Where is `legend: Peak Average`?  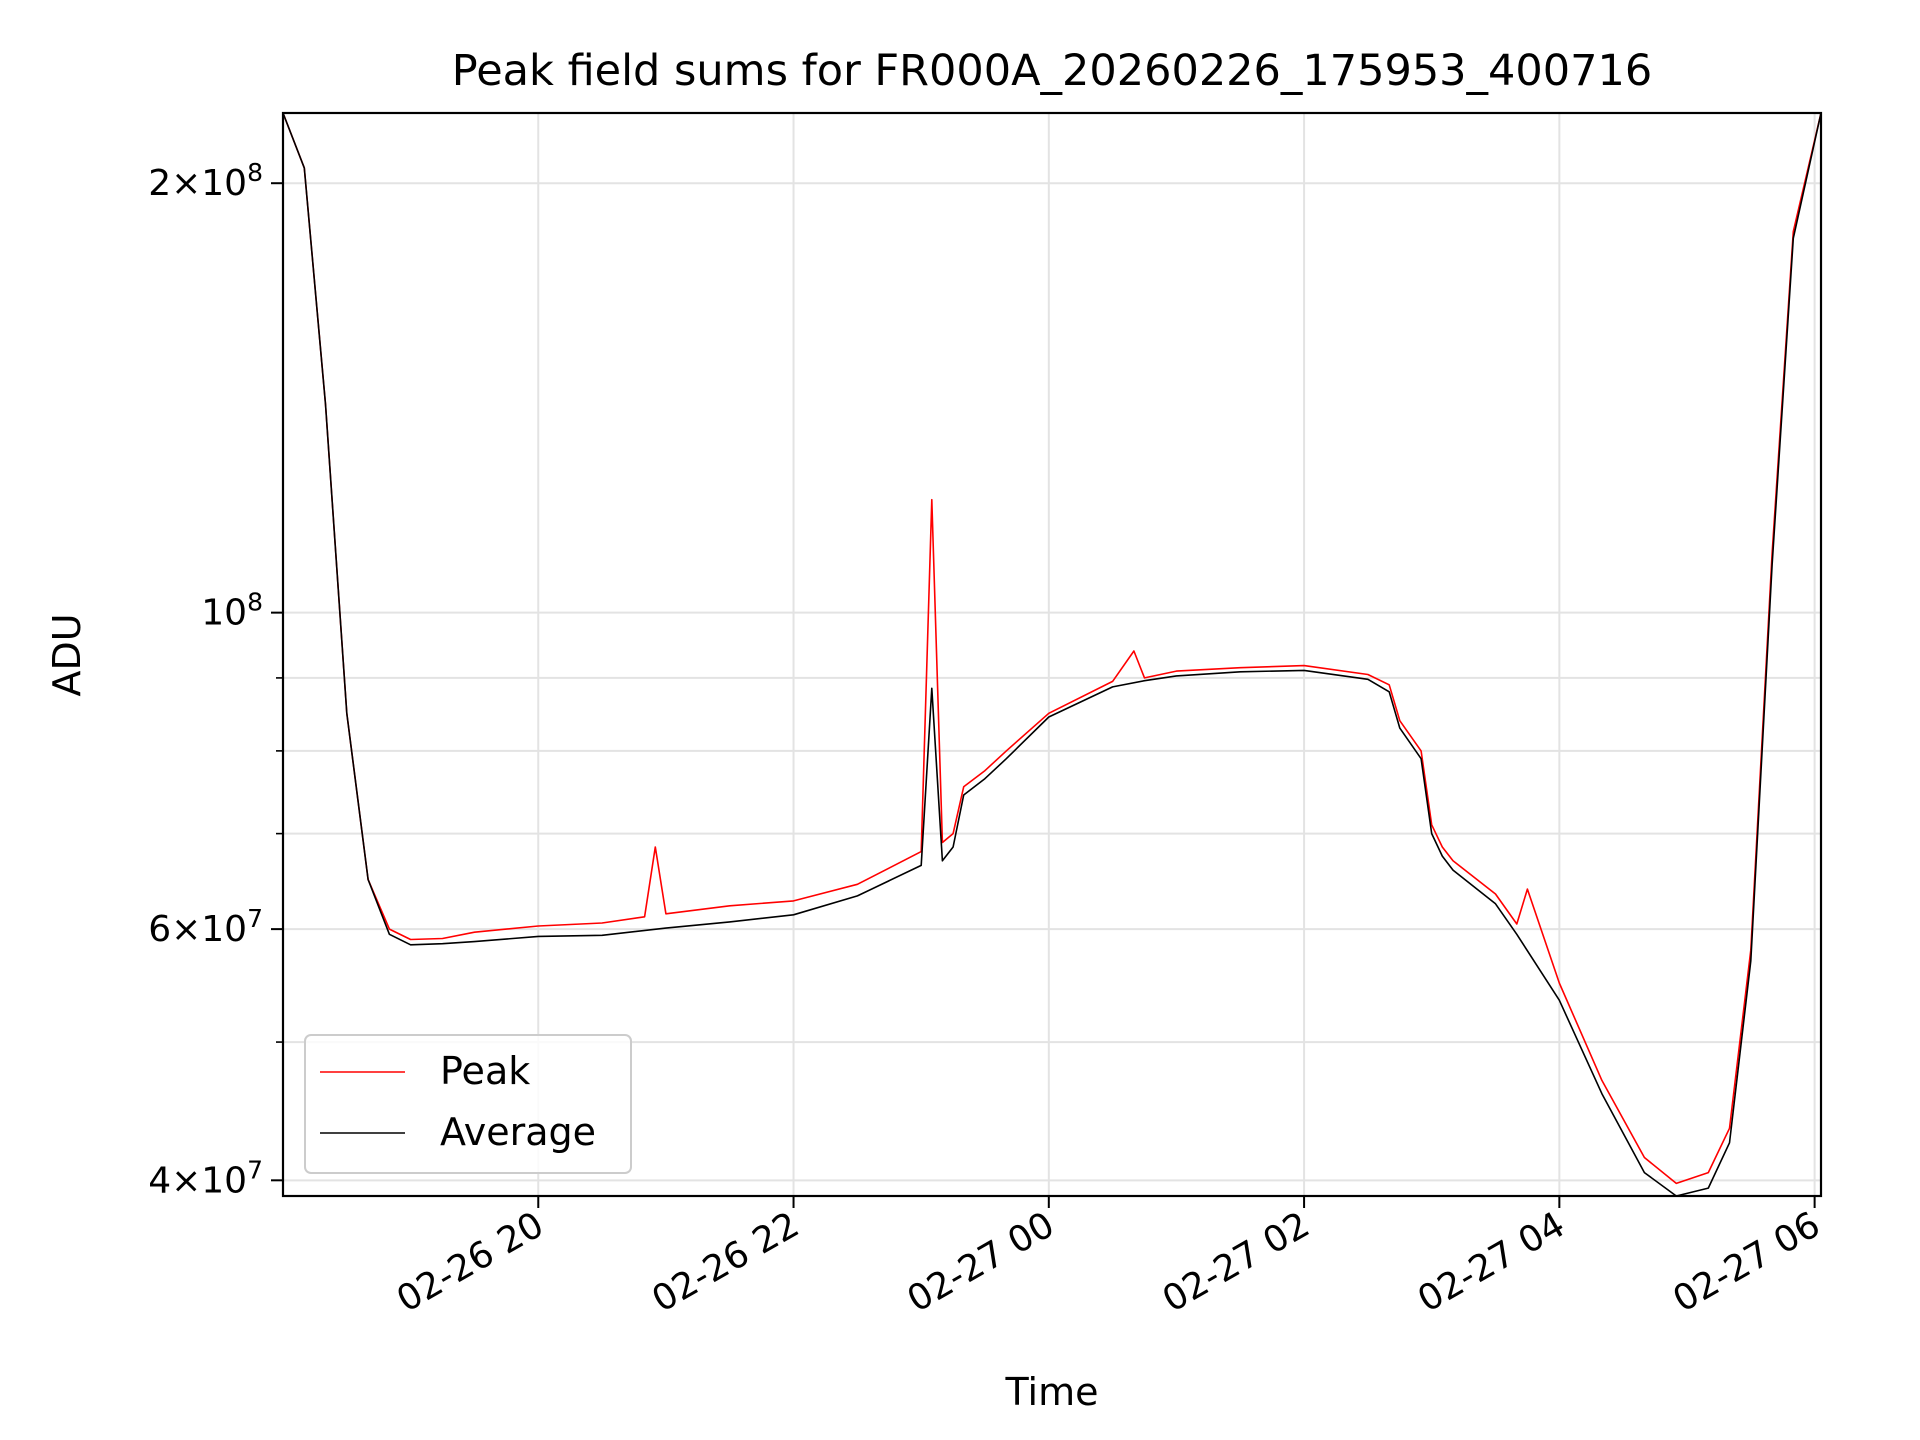
legend: Peak Average is located at coordinates (468, 1104).